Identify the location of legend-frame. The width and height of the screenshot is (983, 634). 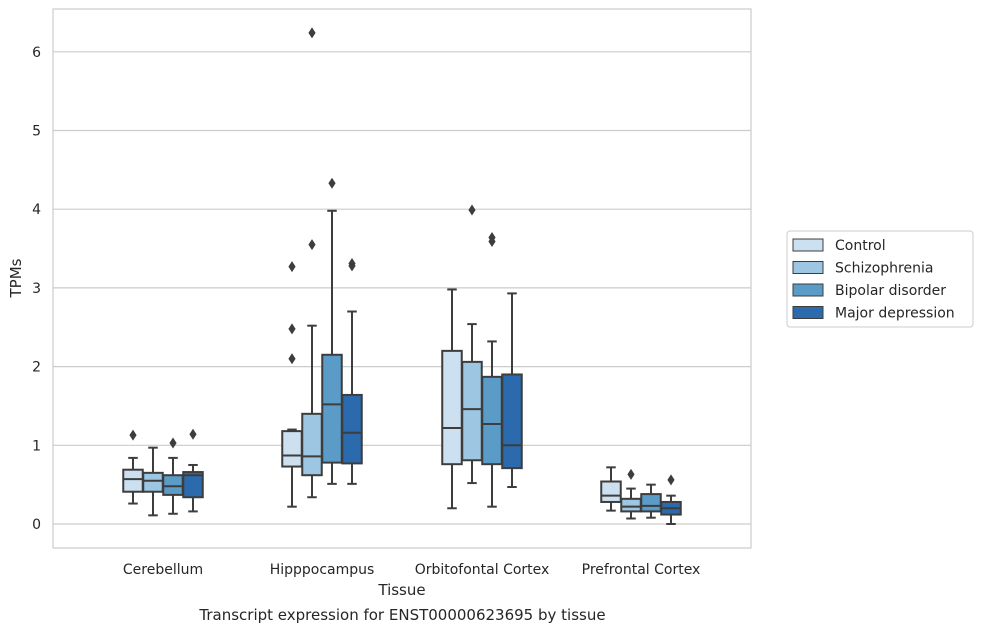
(880, 279).